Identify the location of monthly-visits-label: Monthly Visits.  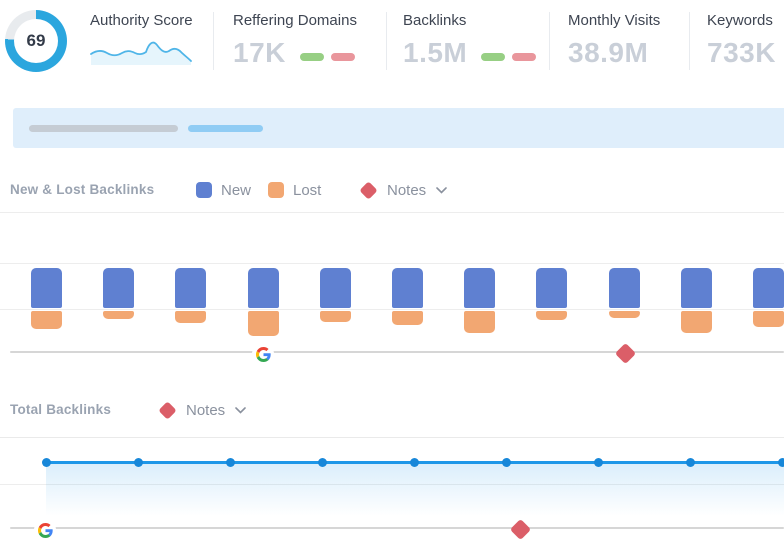
(614, 20).